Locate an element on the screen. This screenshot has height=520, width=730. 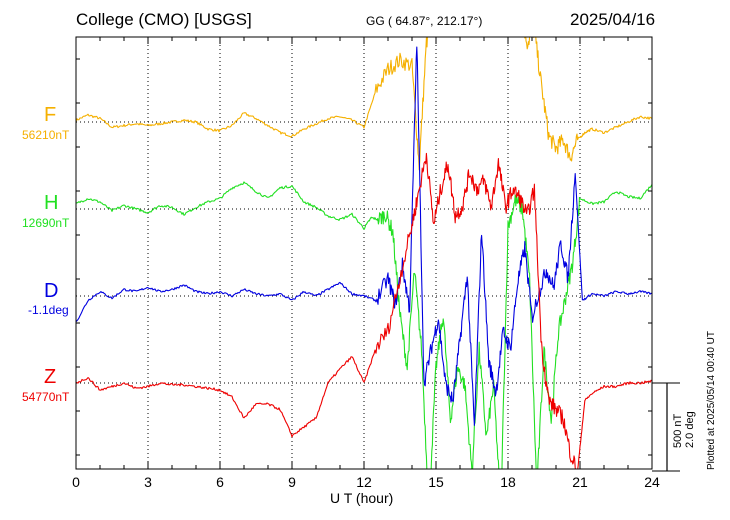
scale-label-nt: 500 nT is located at coordinates (678, 430).